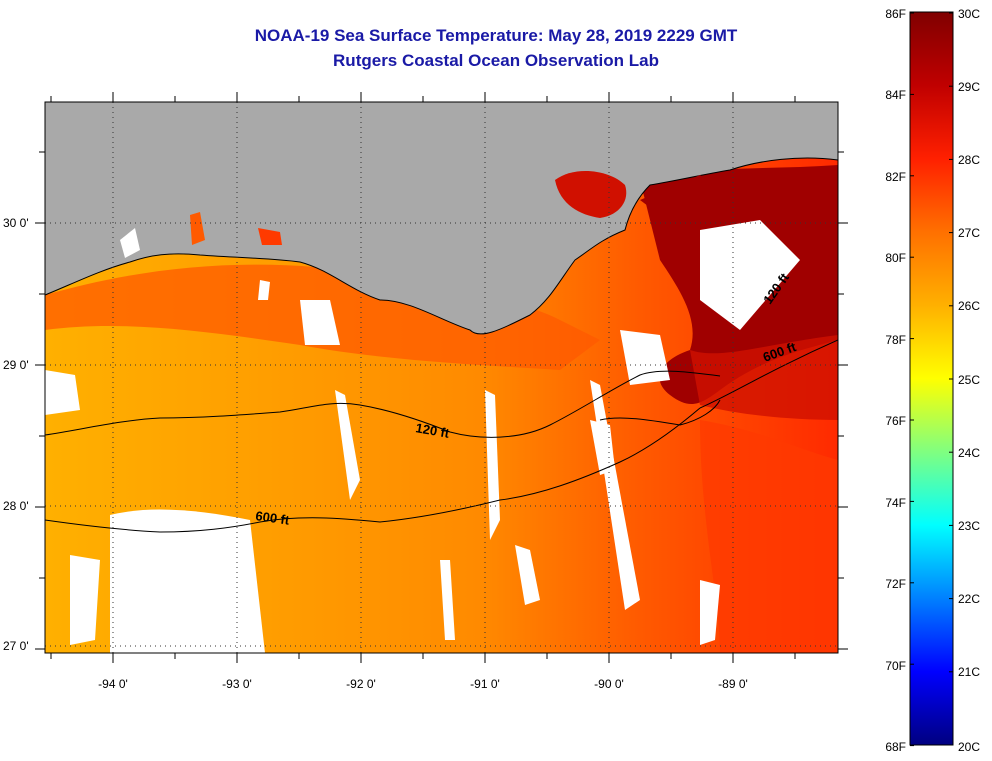 The width and height of the screenshot is (992, 761). Describe the element at coordinates (895, 177) in the screenshot. I see `cb-f-label: 82F` at that location.